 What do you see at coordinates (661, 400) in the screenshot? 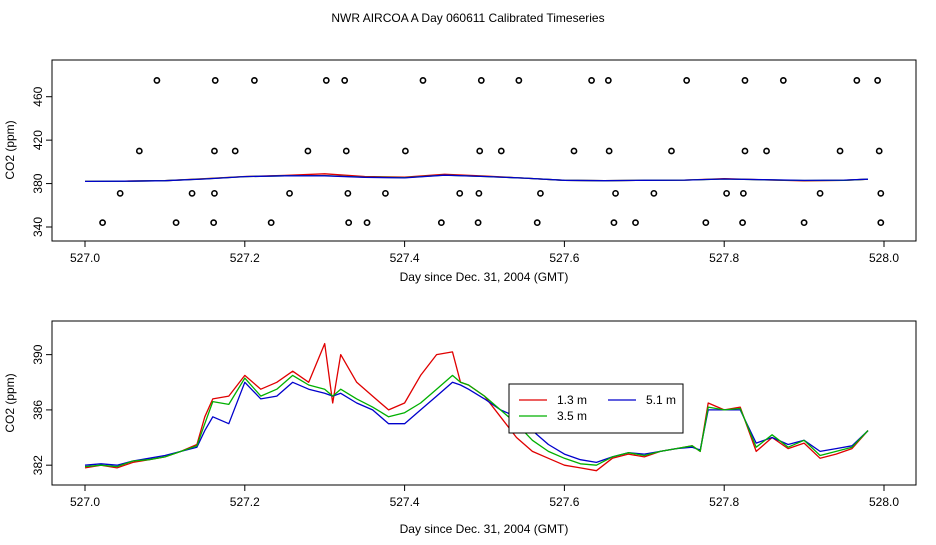
I see `legend-label-5-1m: 5.1 m` at bounding box center [661, 400].